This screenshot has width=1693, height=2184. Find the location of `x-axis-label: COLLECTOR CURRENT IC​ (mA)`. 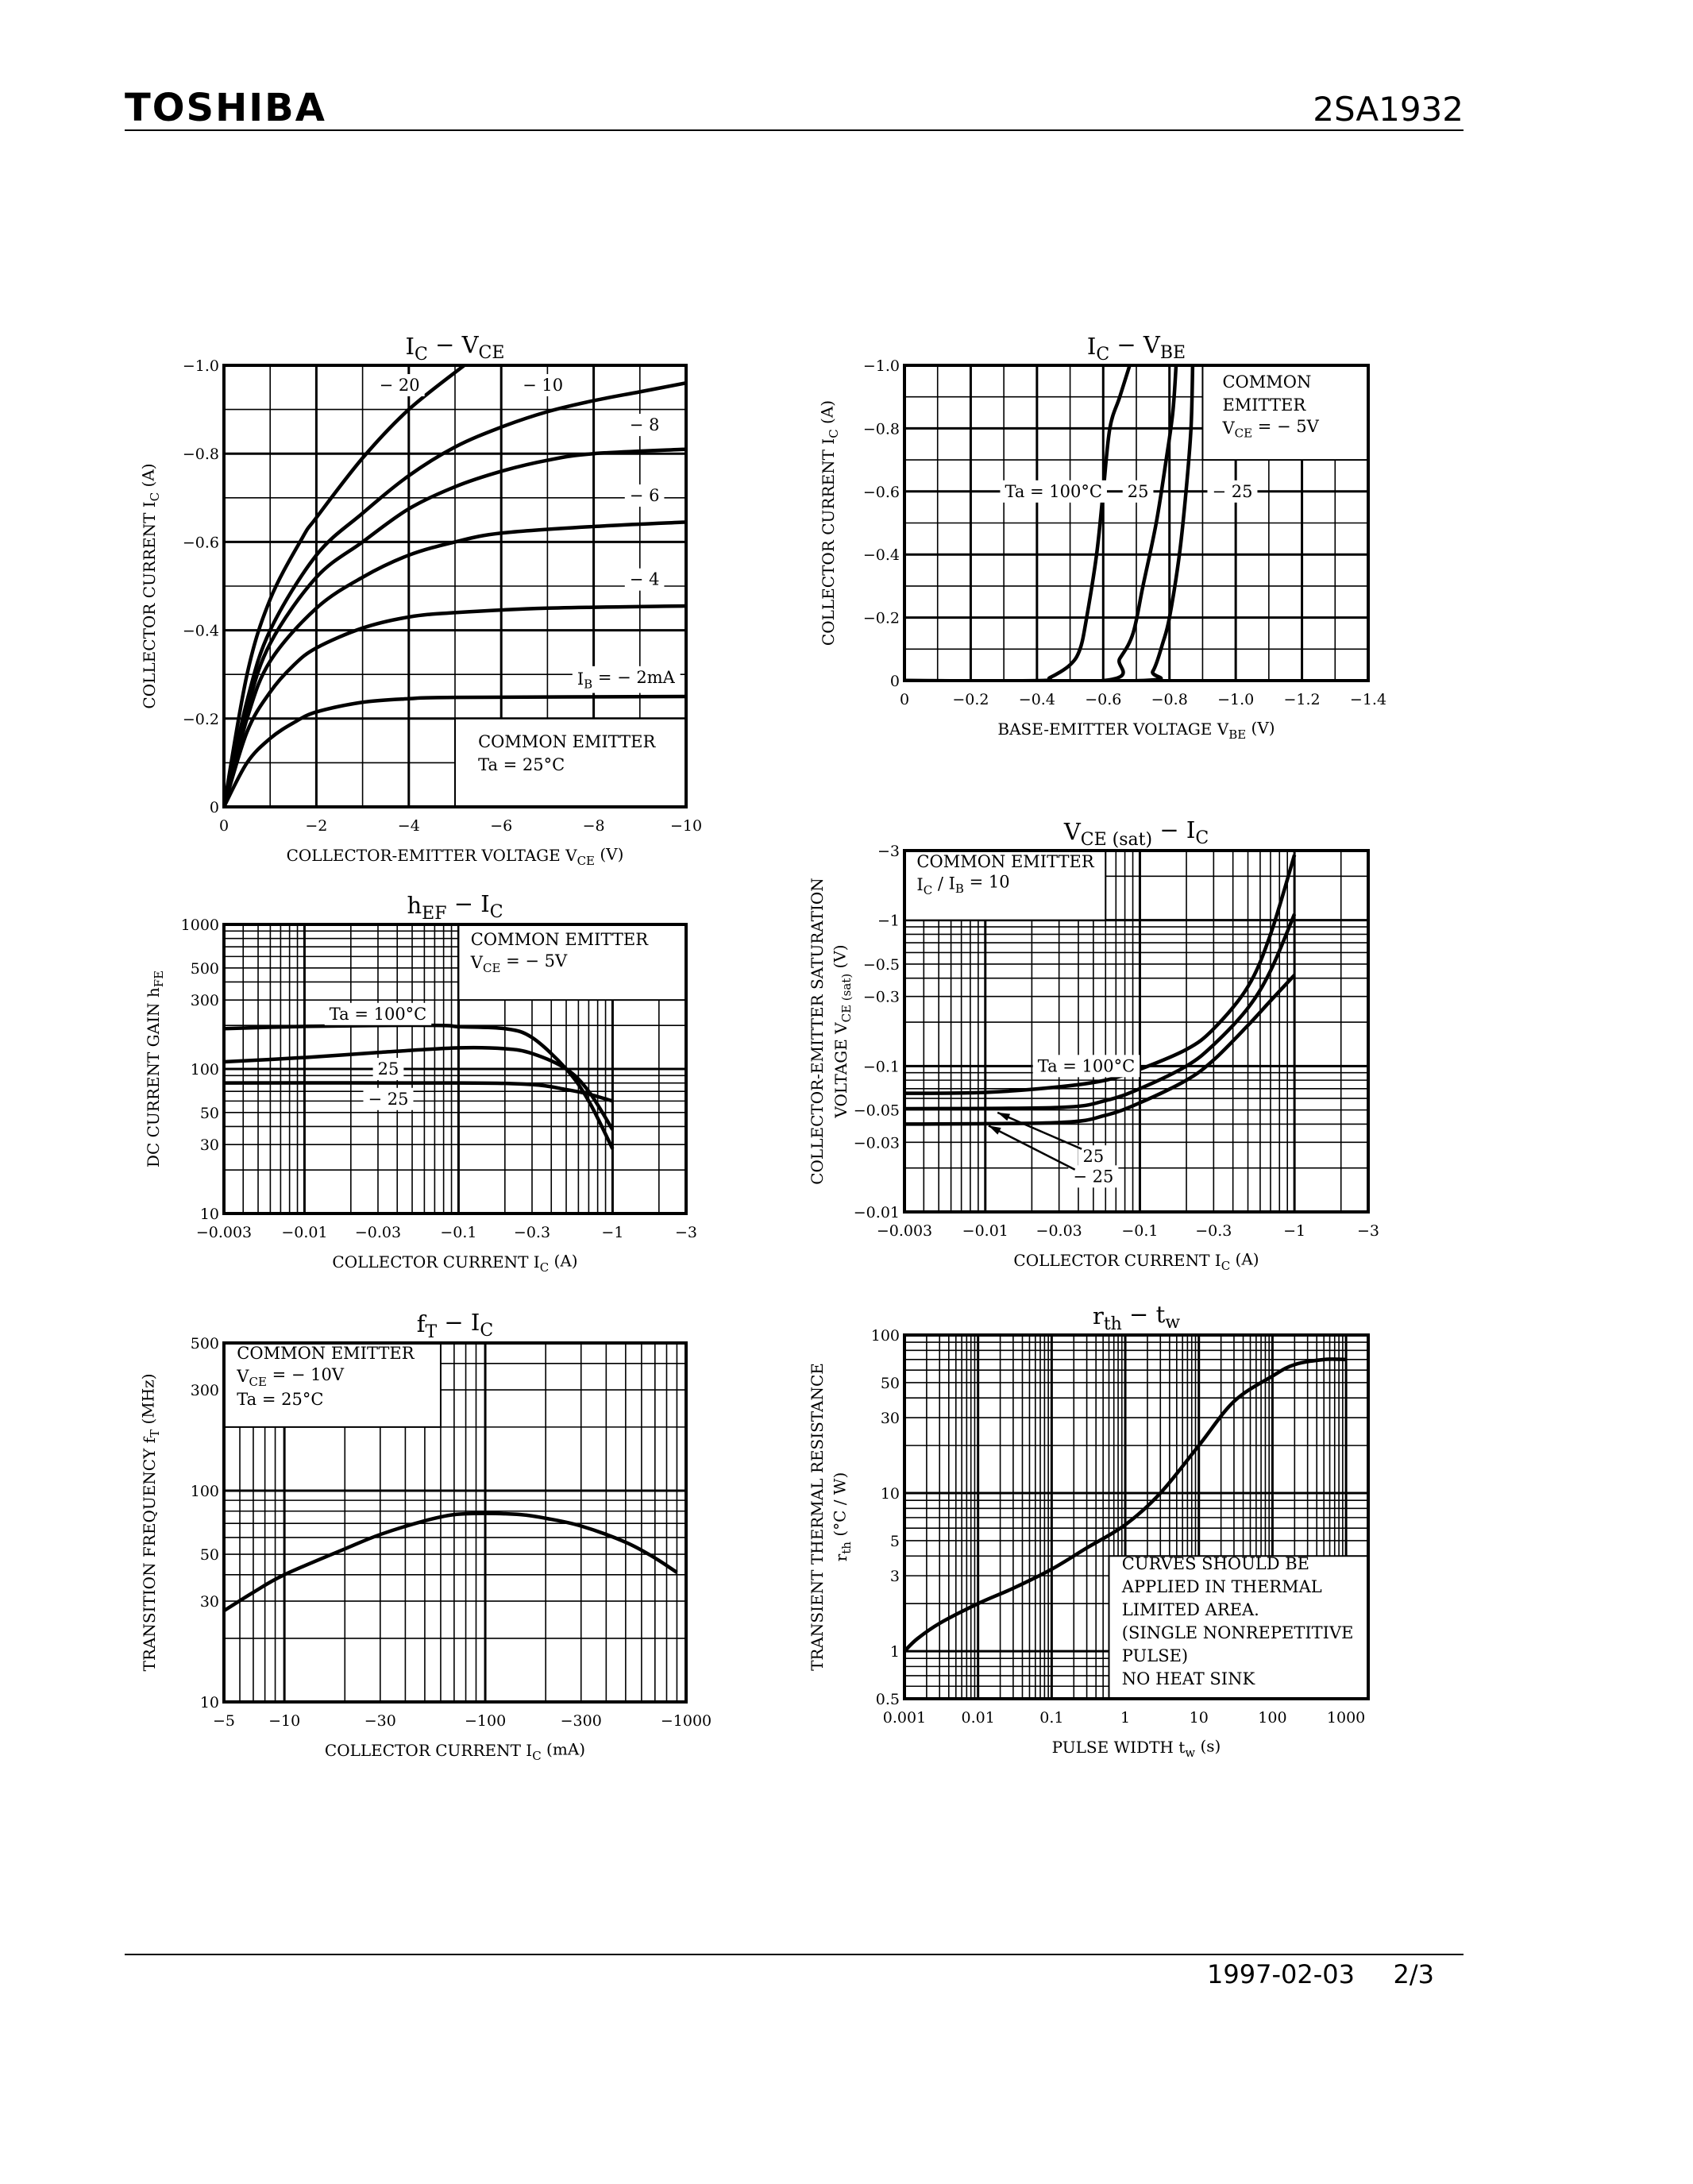

x-axis-label: COLLECTOR CURRENT IC​ (mA) is located at coordinates (455, 1750).